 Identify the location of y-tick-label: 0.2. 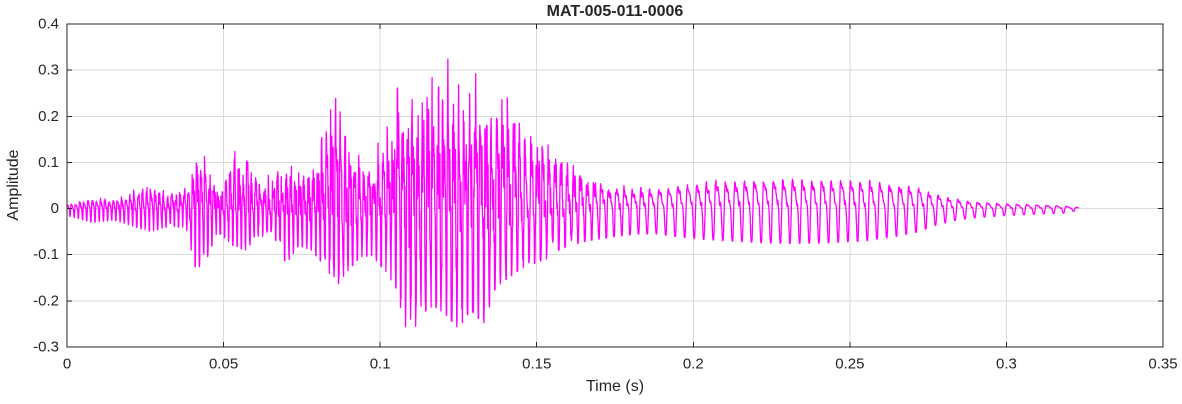
(48, 116).